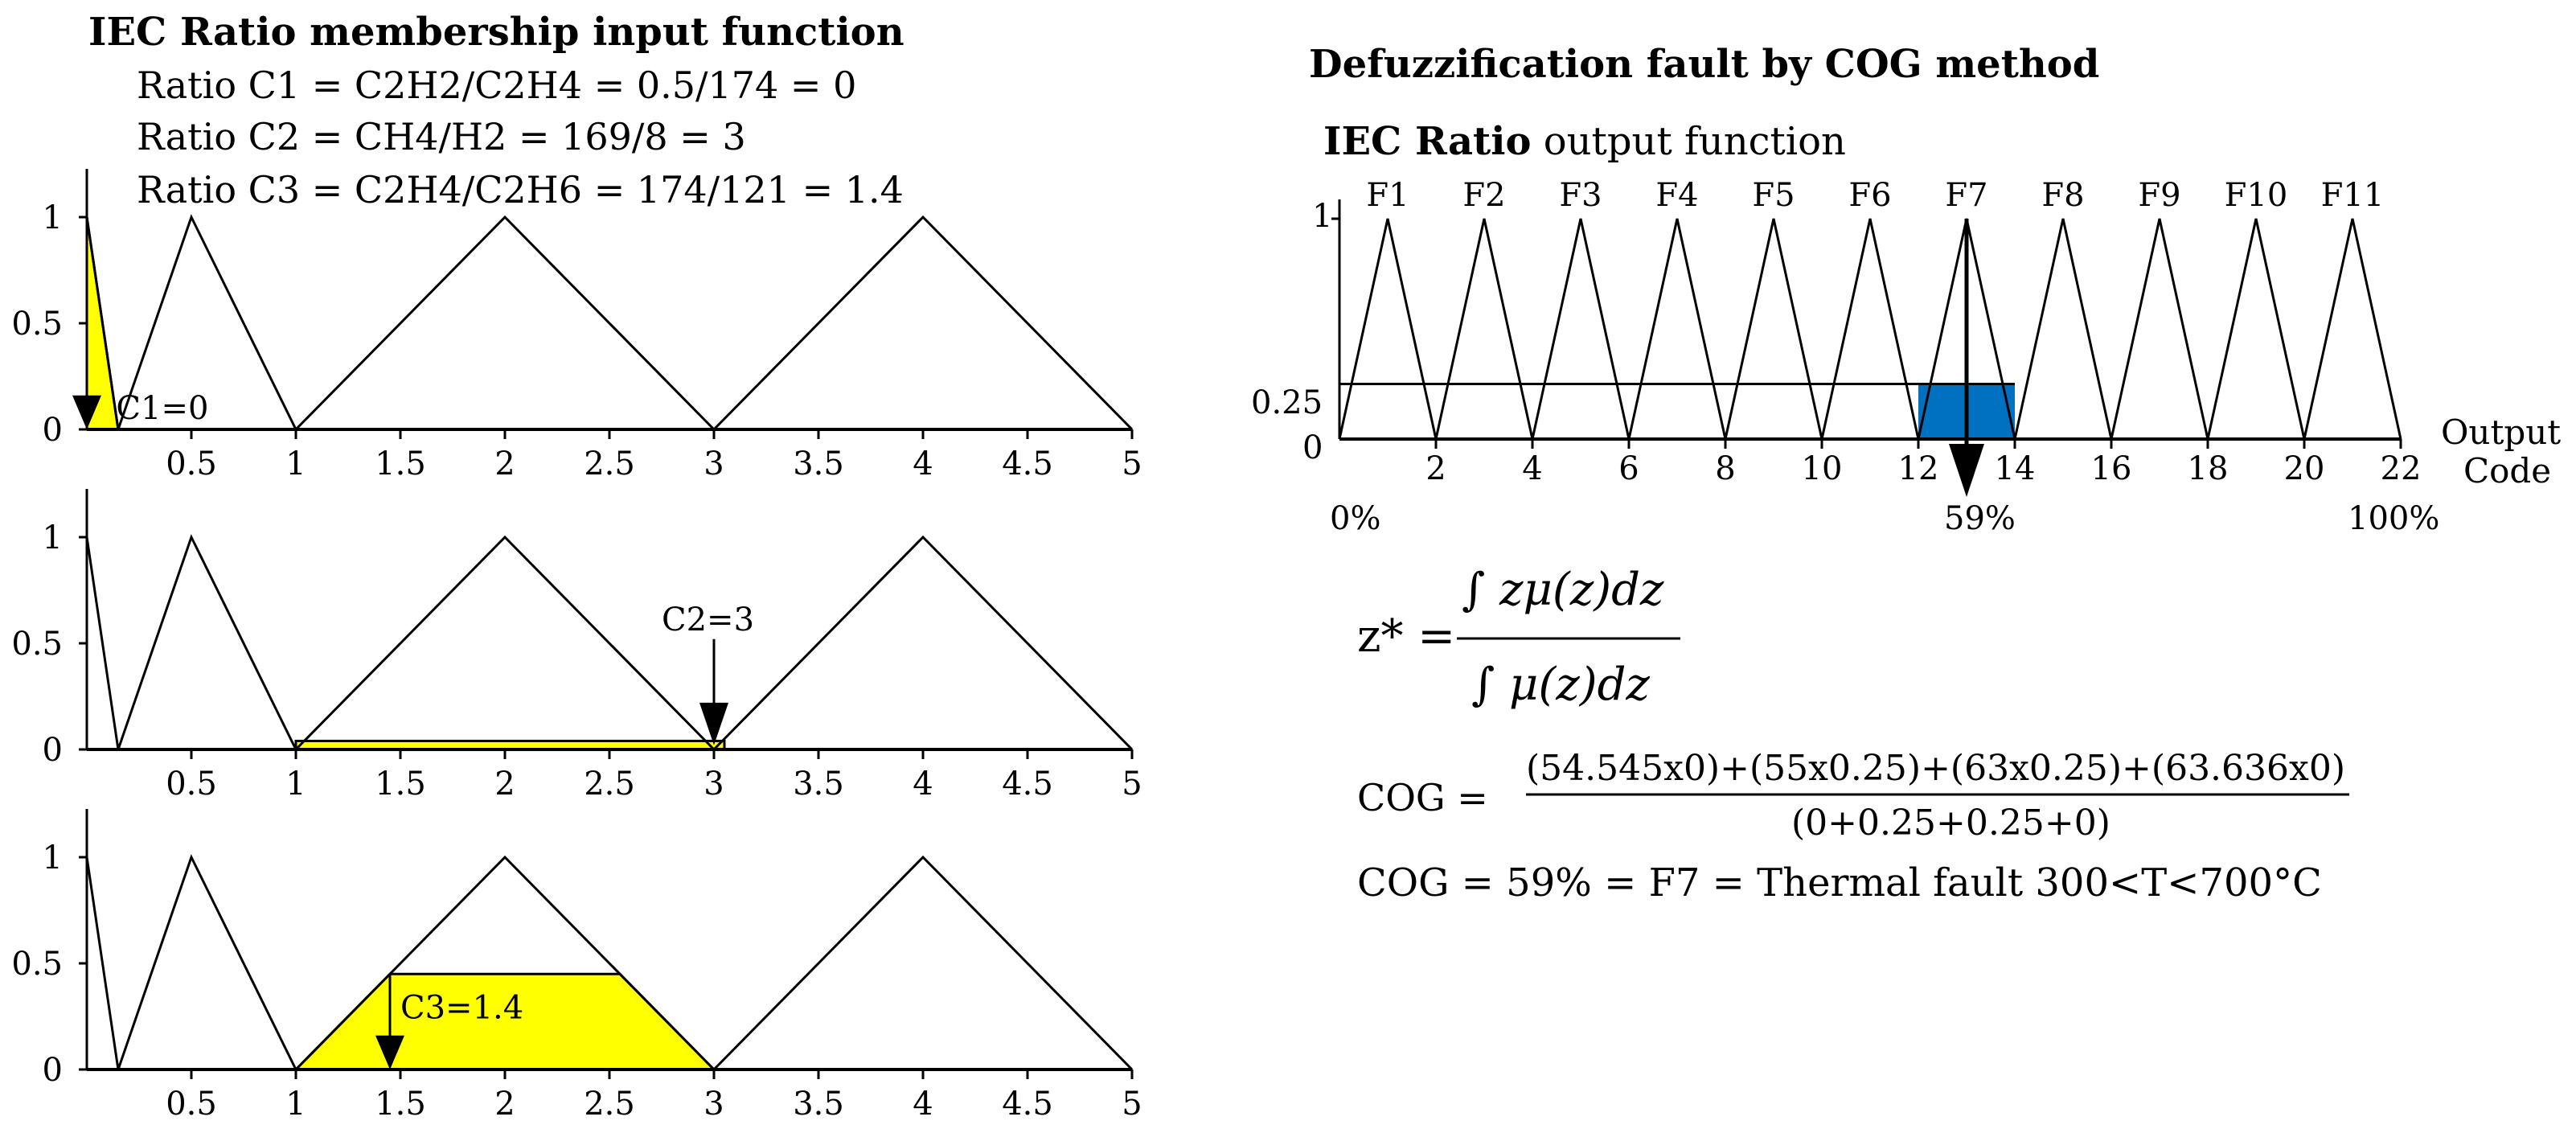 This screenshot has height=1129, width=2576. What do you see at coordinates (461, 1008) in the screenshot?
I see `c3-label: C3=1.4` at bounding box center [461, 1008].